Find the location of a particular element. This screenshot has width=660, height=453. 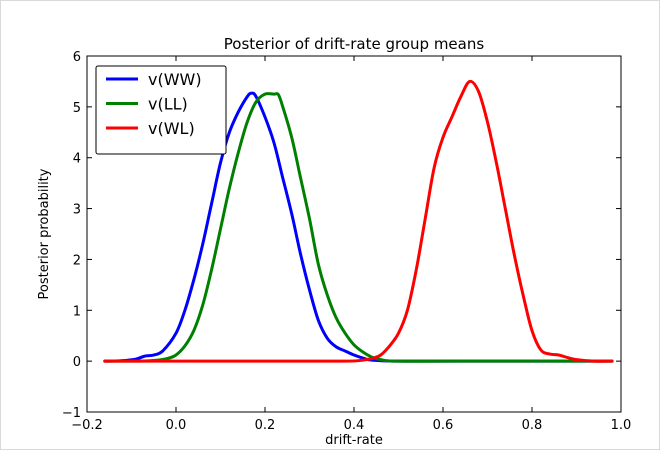

x-tick-label: 0.0 is located at coordinates (176, 425).